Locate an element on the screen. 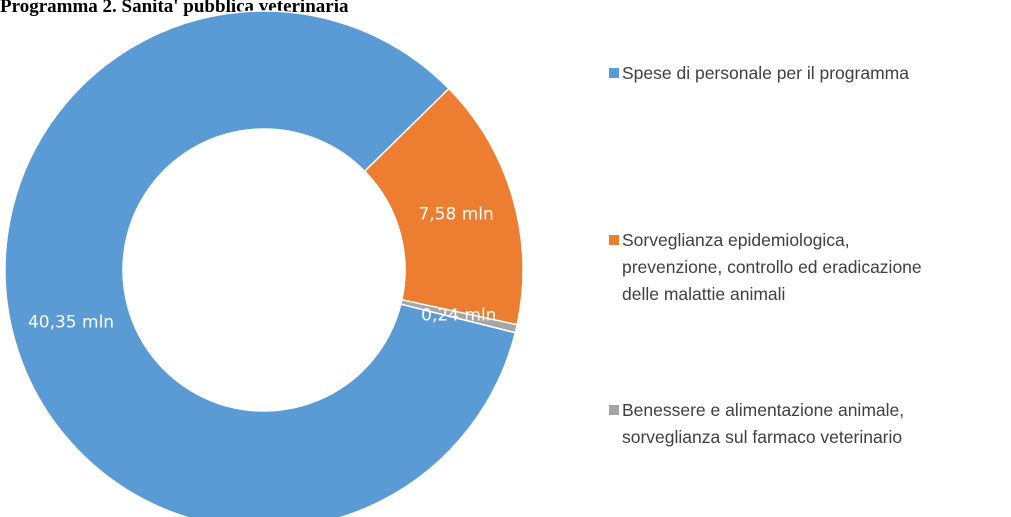 This screenshot has width=1011, height=517. data-label: 40,35 mln is located at coordinates (71, 323).